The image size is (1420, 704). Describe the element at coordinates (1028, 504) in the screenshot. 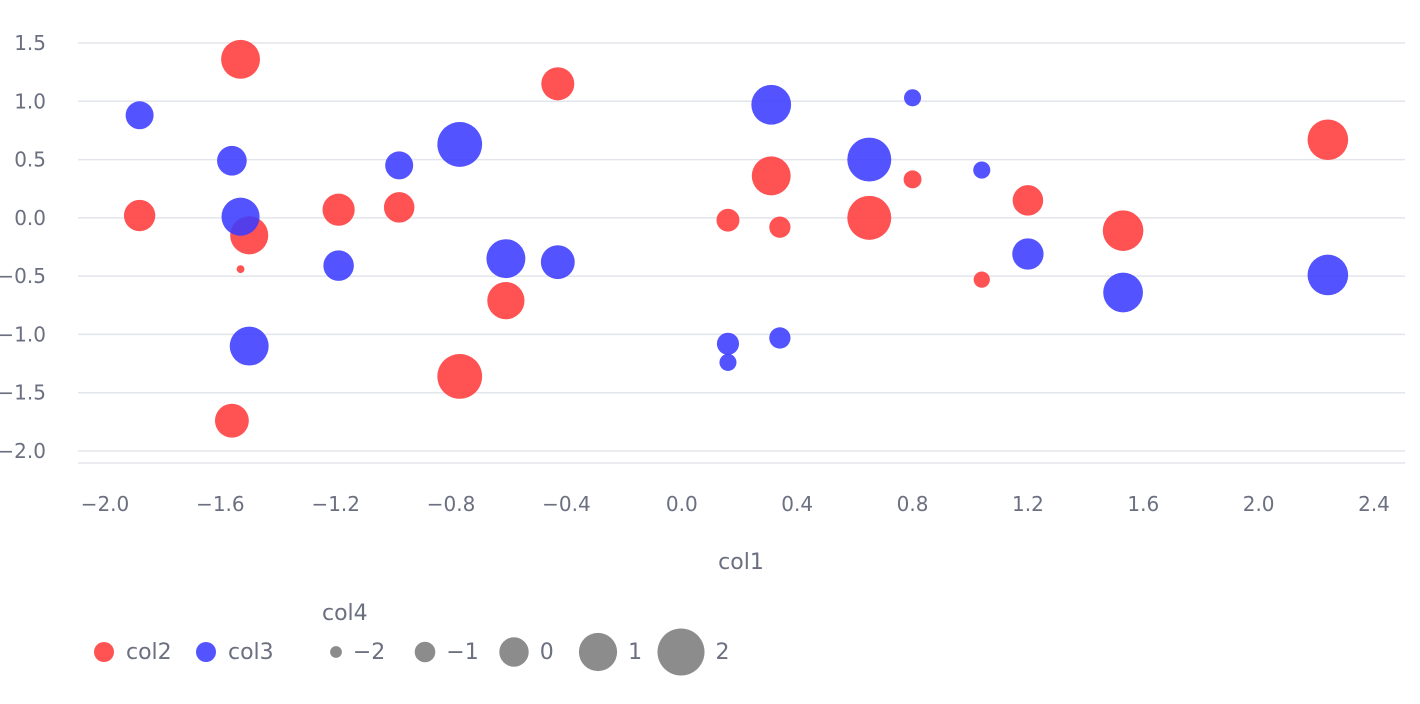

I see `x-tick-label: 1.2` at that location.